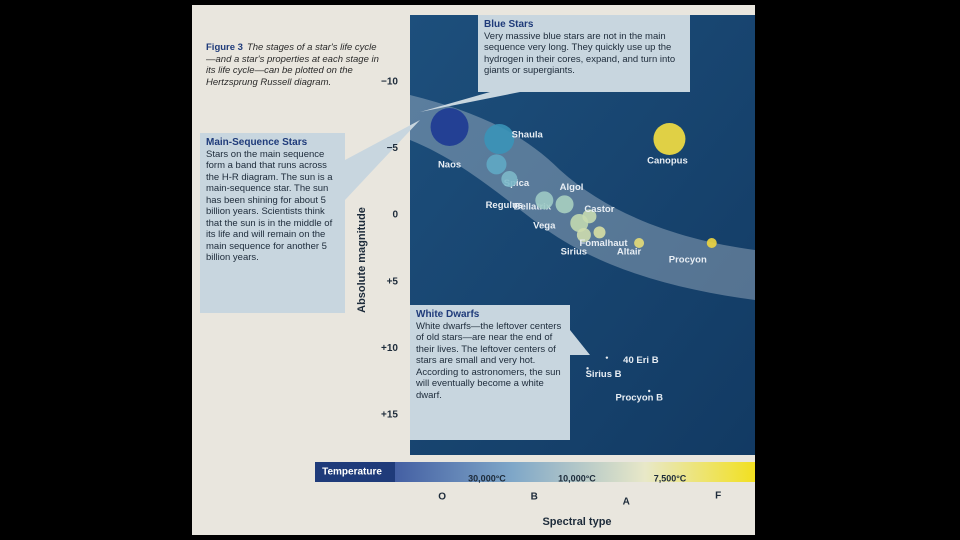  I want to click on star-label: Naos, so click(449, 165).